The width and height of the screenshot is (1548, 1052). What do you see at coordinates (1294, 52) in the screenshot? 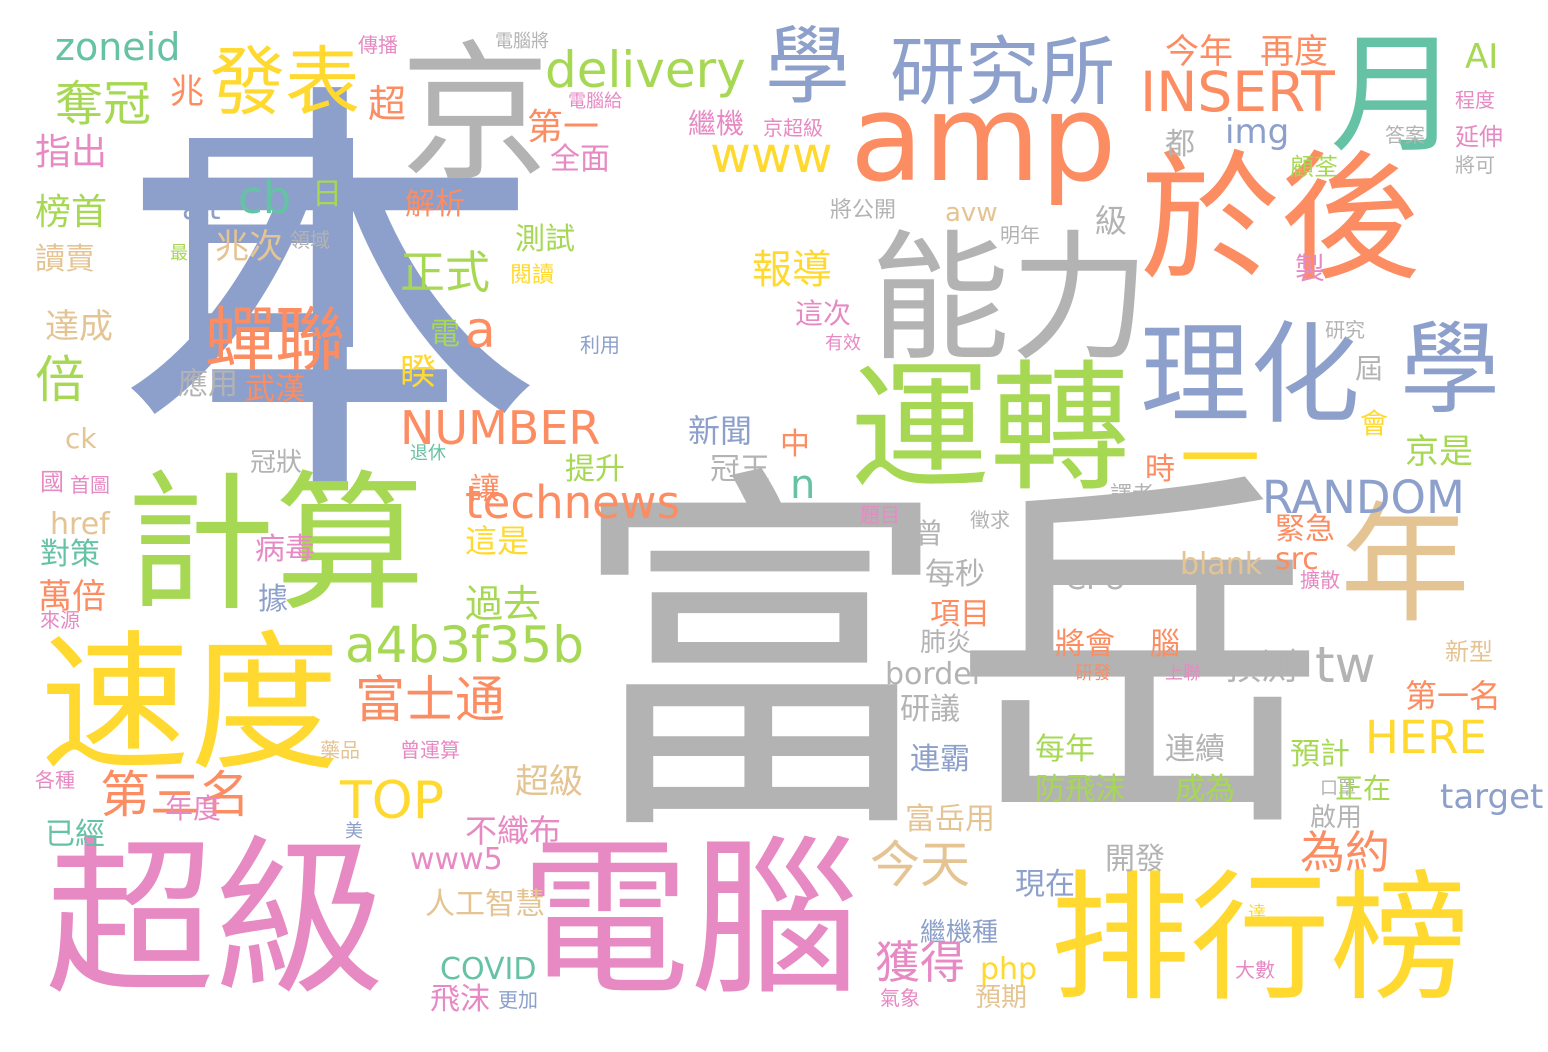
I see `cloud-word-27-cjk: 再度` at bounding box center [1294, 52].